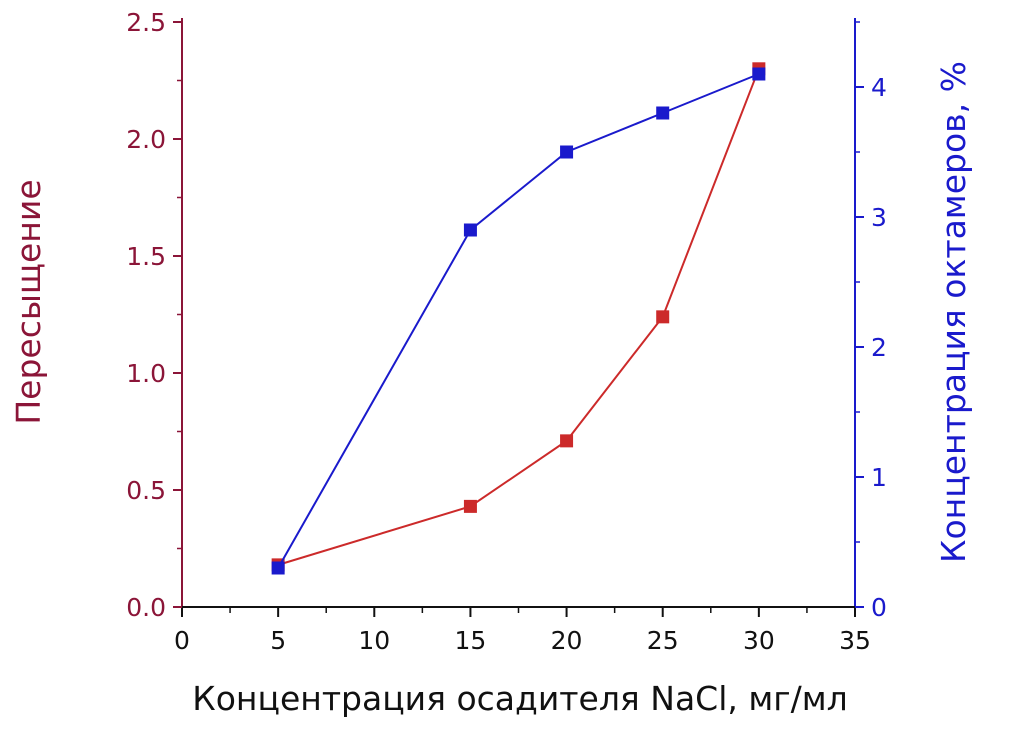  Describe the element at coordinates (146, 490) in the screenshot. I see `left-tick-label: 0.5` at that location.